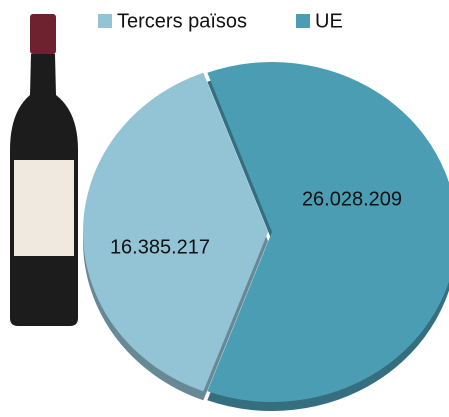 This screenshot has height=417, width=449. Describe the element at coordinates (329, 21) in the screenshot. I see `legend-label: UE` at that location.